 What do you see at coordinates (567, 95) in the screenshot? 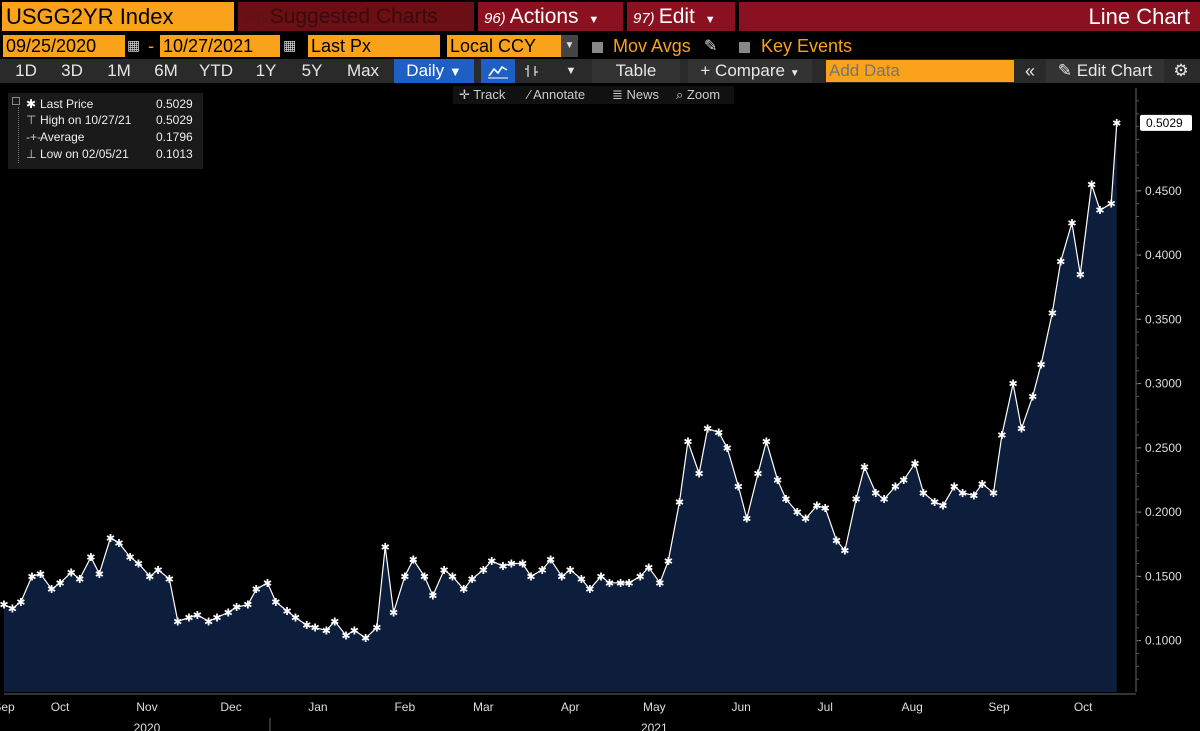
I see `annotate-tool: ⁄ Annotate` at bounding box center [567, 95].